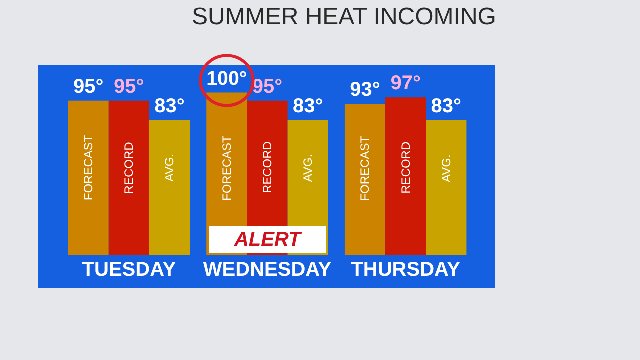  Describe the element at coordinates (129, 270) in the screenshot. I see `x-tick-label: TUESDAY` at that location.